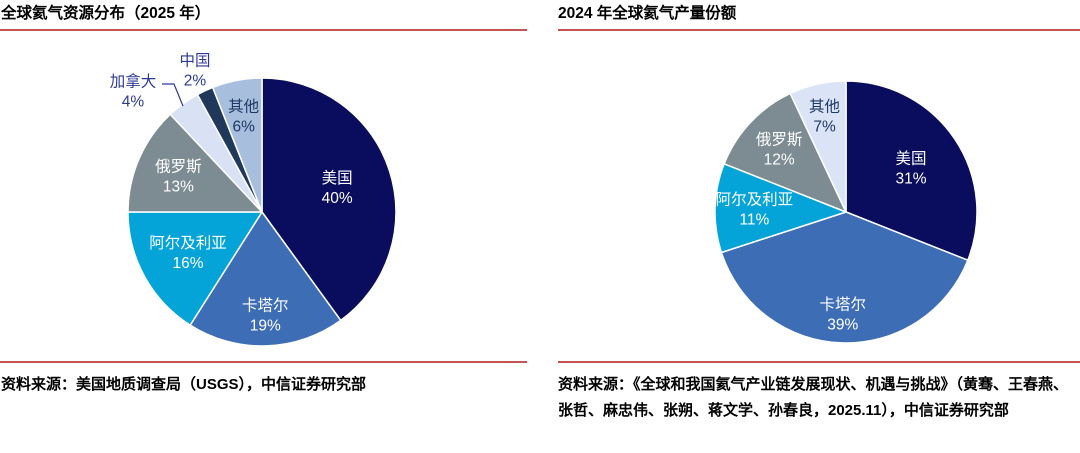 The height and width of the screenshot is (453, 1080). What do you see at coordinates (178, 176) in the screenshot?
I see `pie-label-俄罗斯: 俄罗斯 13%` at bounding box center [178, 176].